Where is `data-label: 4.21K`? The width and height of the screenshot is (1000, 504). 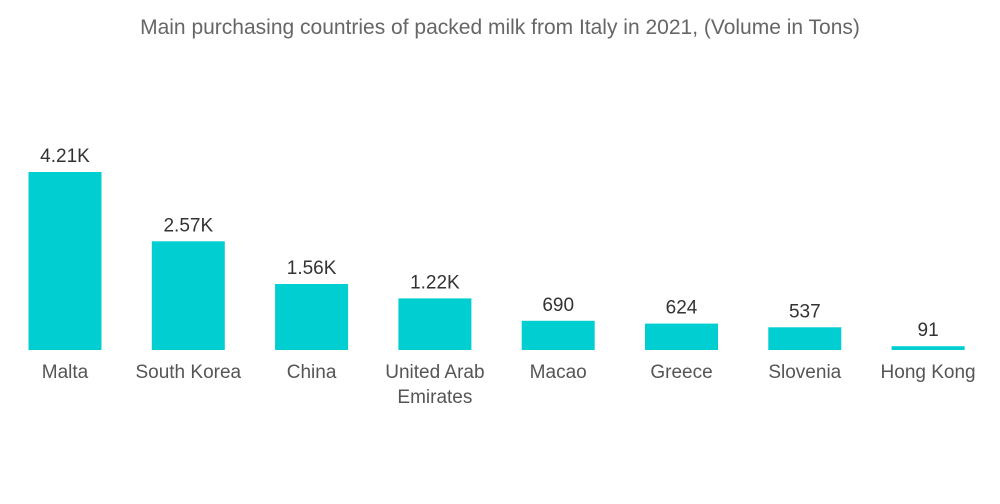 data-label: 4.21K is located at coordinates (65, 156).